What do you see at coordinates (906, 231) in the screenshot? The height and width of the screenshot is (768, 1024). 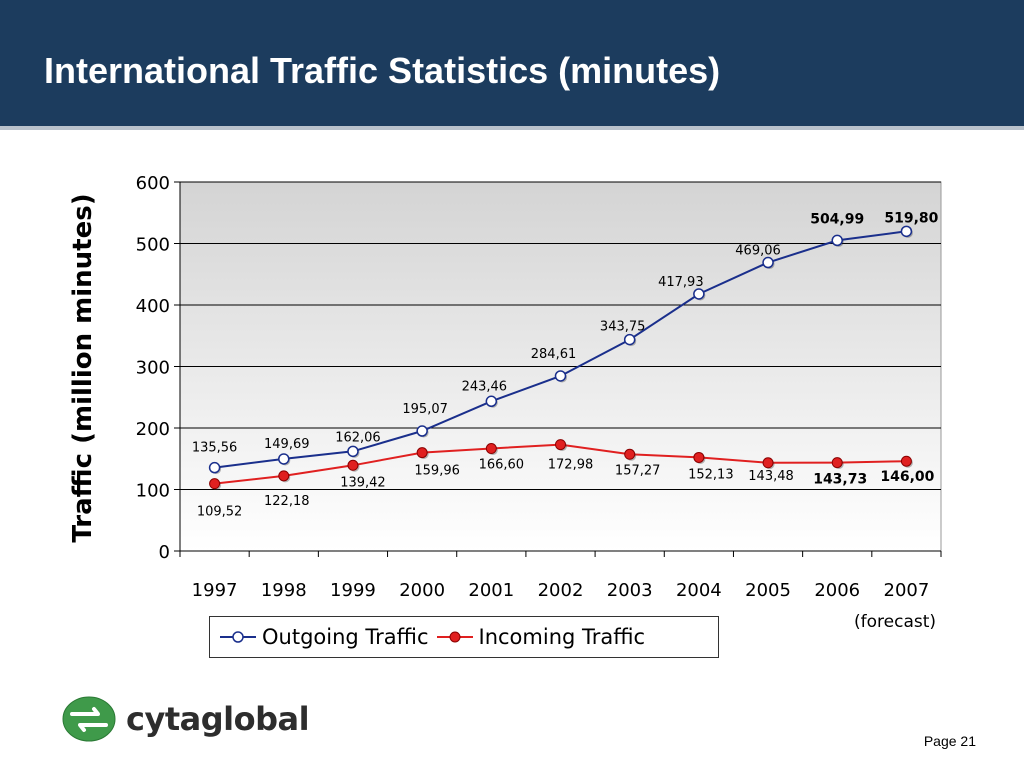 I see `data-point-outgoing-2007` at bounding box center [906, 231].